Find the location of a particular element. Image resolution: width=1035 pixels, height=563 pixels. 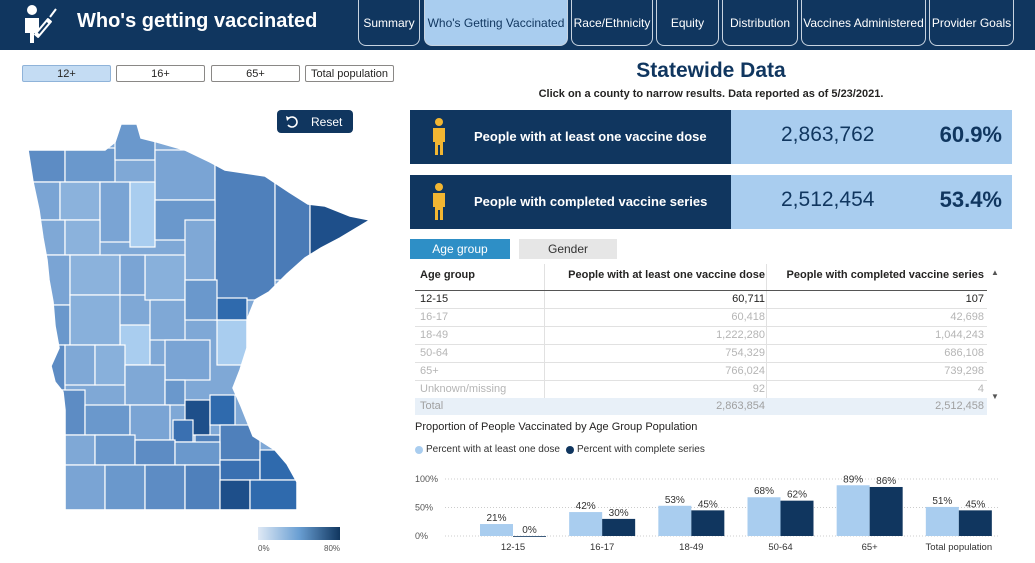

cell-age-group: 65+ is located at coordinates (429, 371).